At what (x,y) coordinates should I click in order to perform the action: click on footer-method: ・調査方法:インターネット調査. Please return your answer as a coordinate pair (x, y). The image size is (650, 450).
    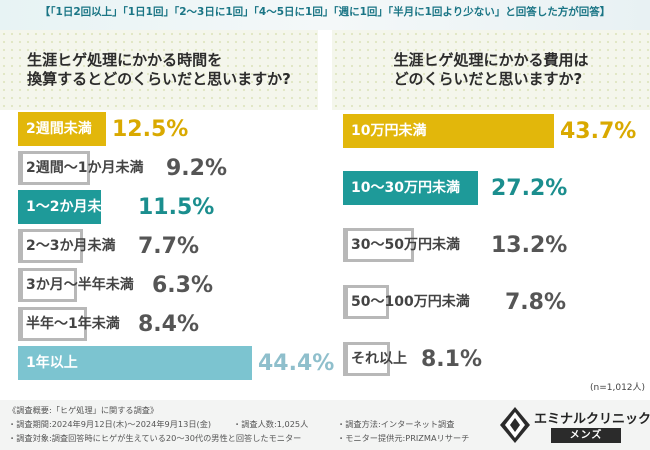
    Looking at the image, I should click on (396, 424).